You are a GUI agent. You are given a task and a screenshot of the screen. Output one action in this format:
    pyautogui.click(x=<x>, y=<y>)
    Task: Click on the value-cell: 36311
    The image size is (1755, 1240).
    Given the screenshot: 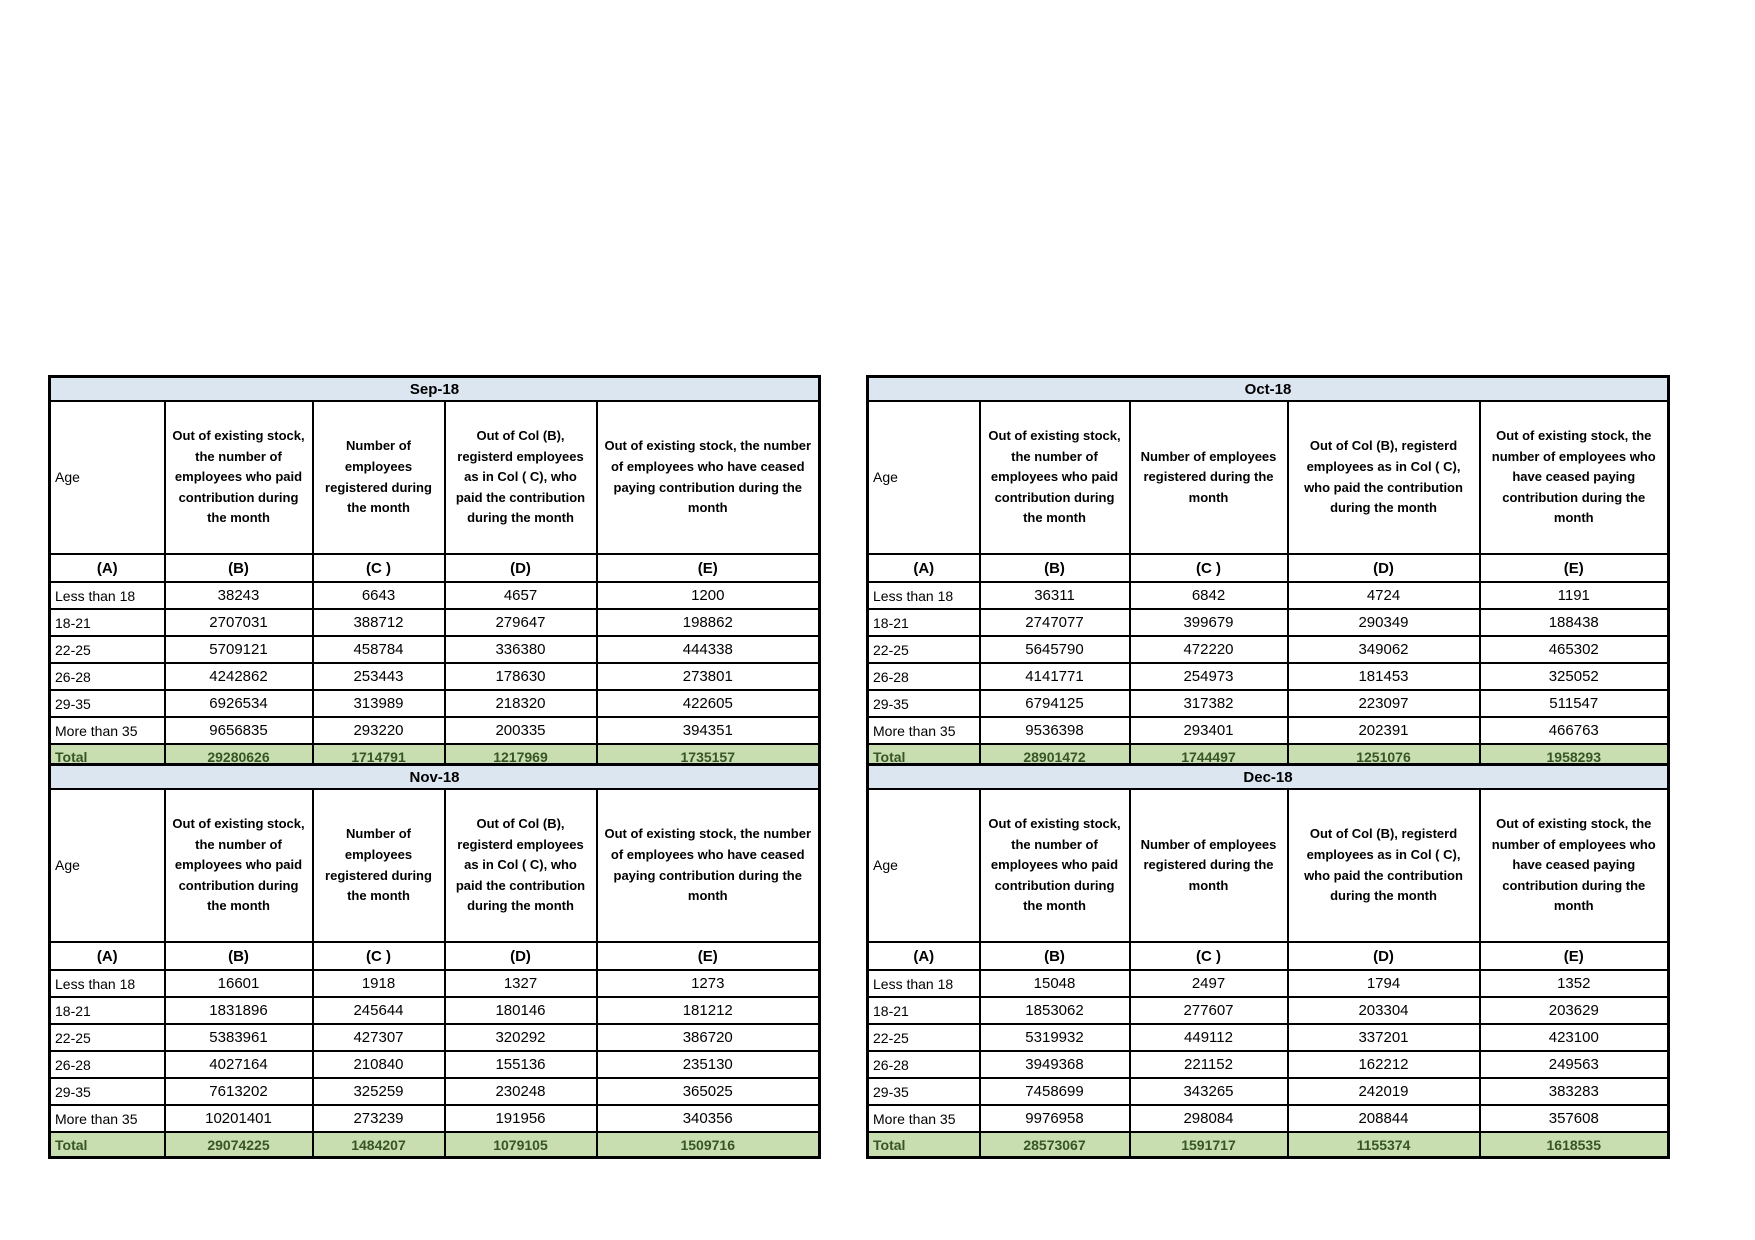 What is the action you would take?
    pyautogui.click(x=1054, y=595)
    